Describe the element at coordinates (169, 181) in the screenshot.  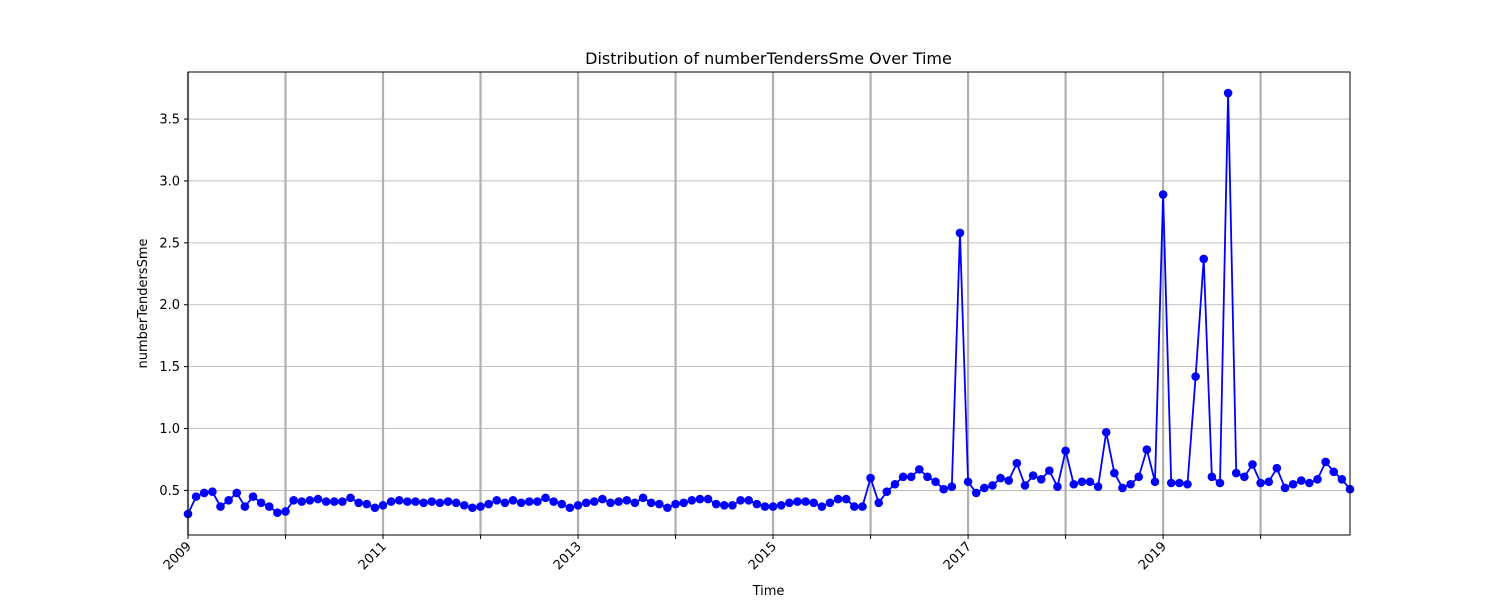
I see `y-tick-label: 3.0` at that location.